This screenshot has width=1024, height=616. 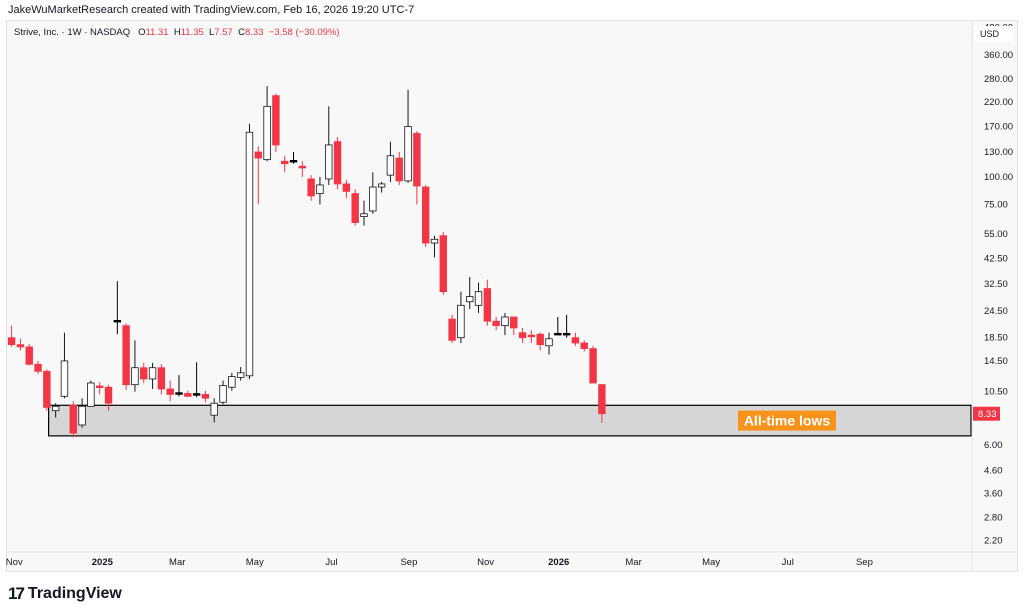 I want to click on all-time-lows-label: All-time lows, so click(x=787, y=420).